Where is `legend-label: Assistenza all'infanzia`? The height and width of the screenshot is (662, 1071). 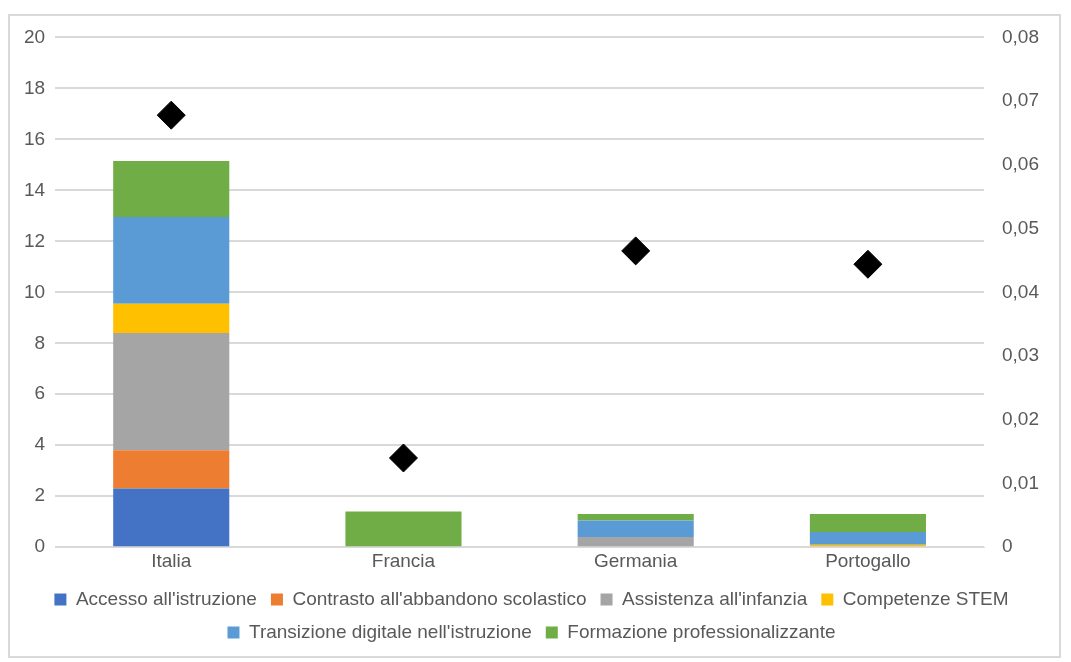
legend-label: Assistenza all'infanzia is located at coordinates (715, 598).